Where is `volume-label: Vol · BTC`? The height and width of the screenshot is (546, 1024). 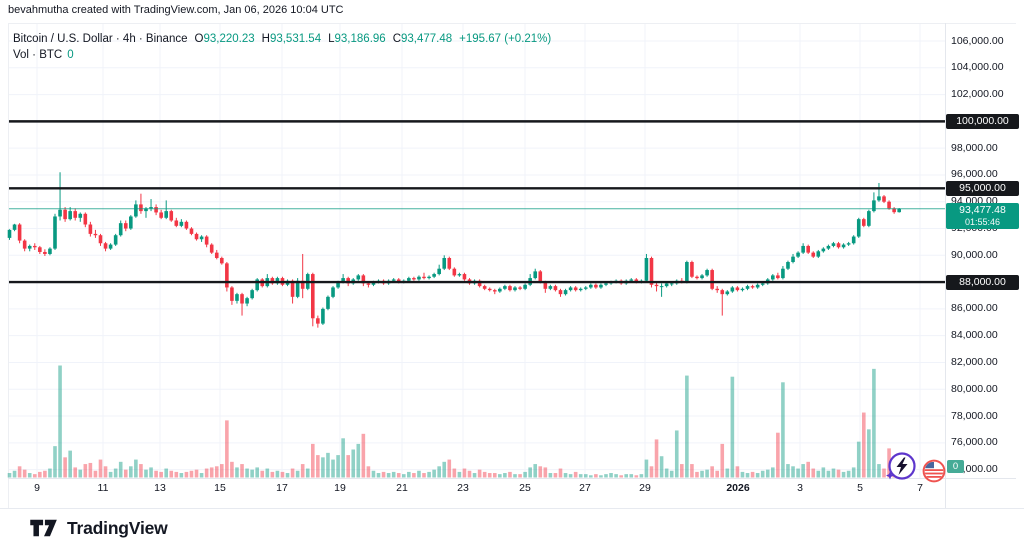
volume-label: Vol · BTC is located at coordinates (38, 55).